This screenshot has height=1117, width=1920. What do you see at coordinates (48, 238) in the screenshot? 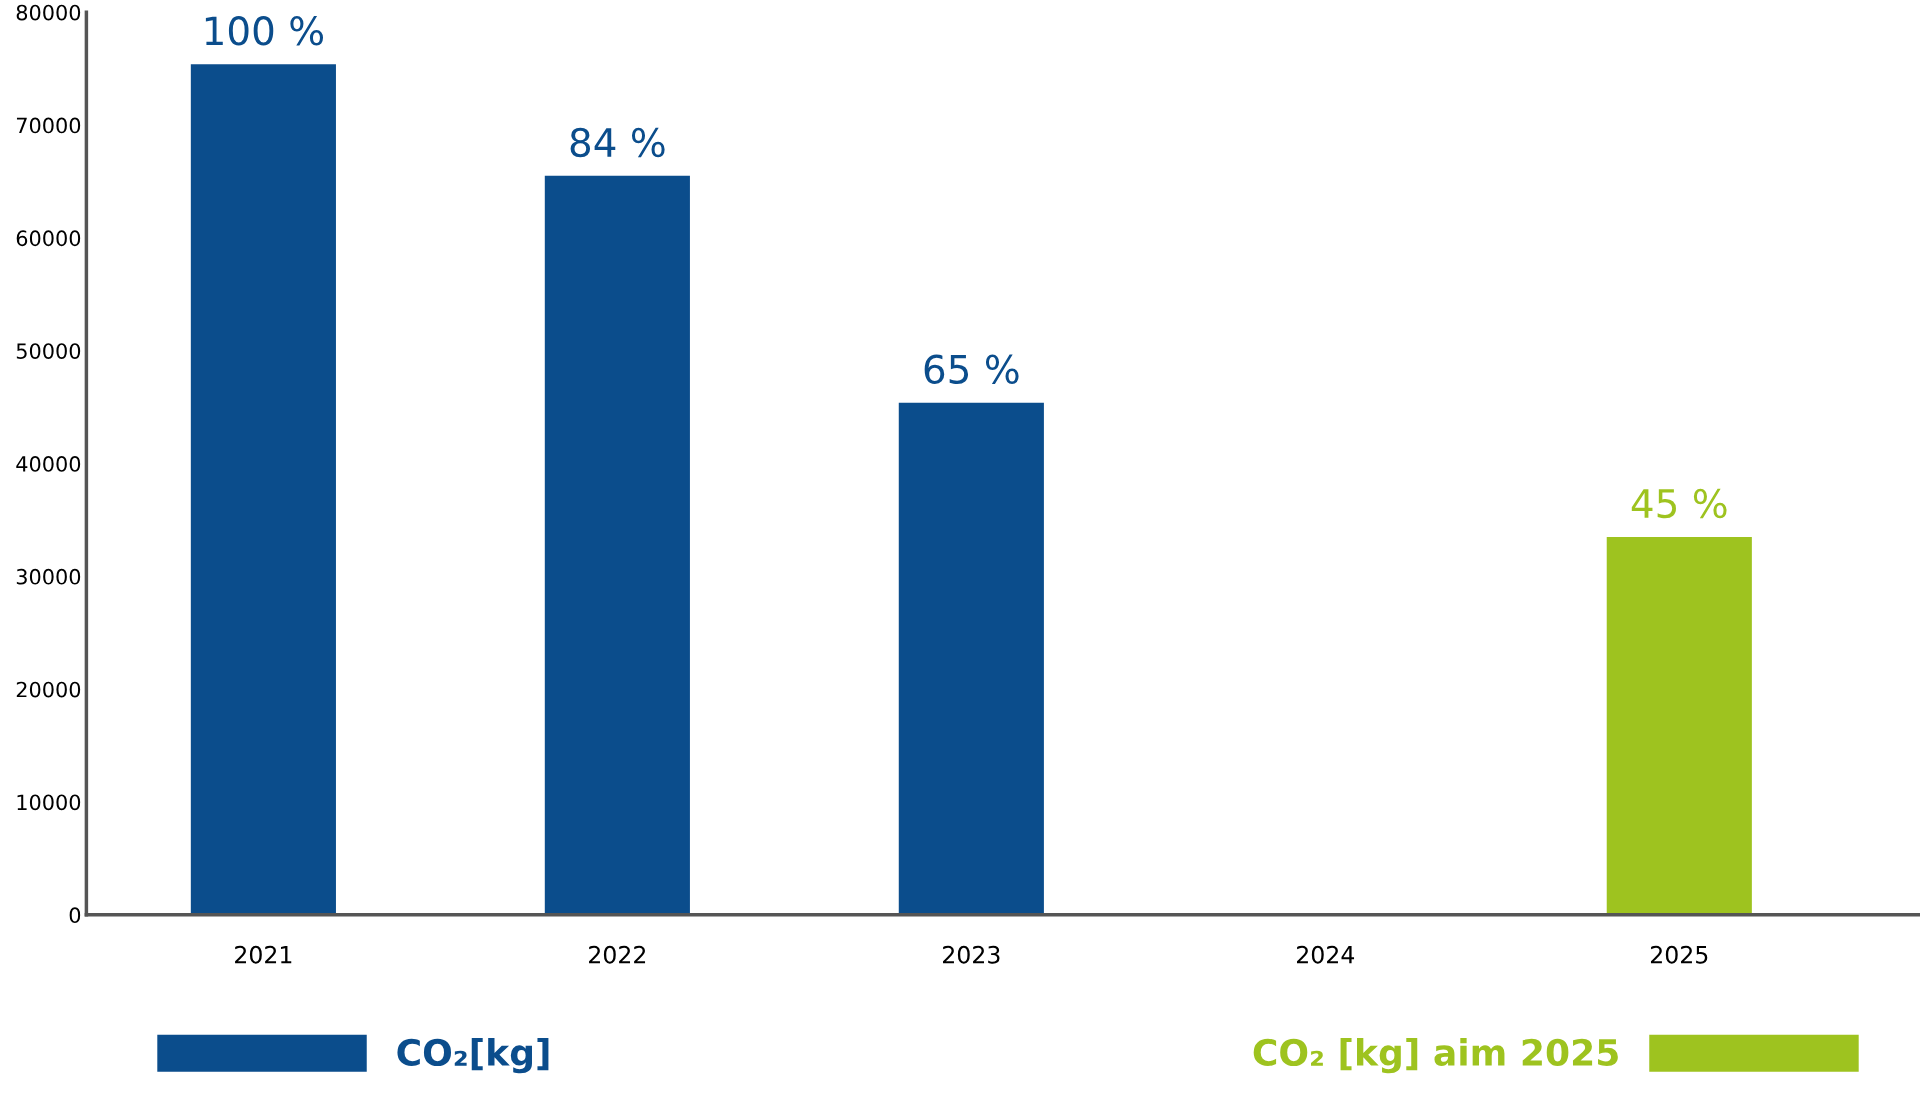
I see `y-tick-label: 60000` at bounding box center [48, 238].